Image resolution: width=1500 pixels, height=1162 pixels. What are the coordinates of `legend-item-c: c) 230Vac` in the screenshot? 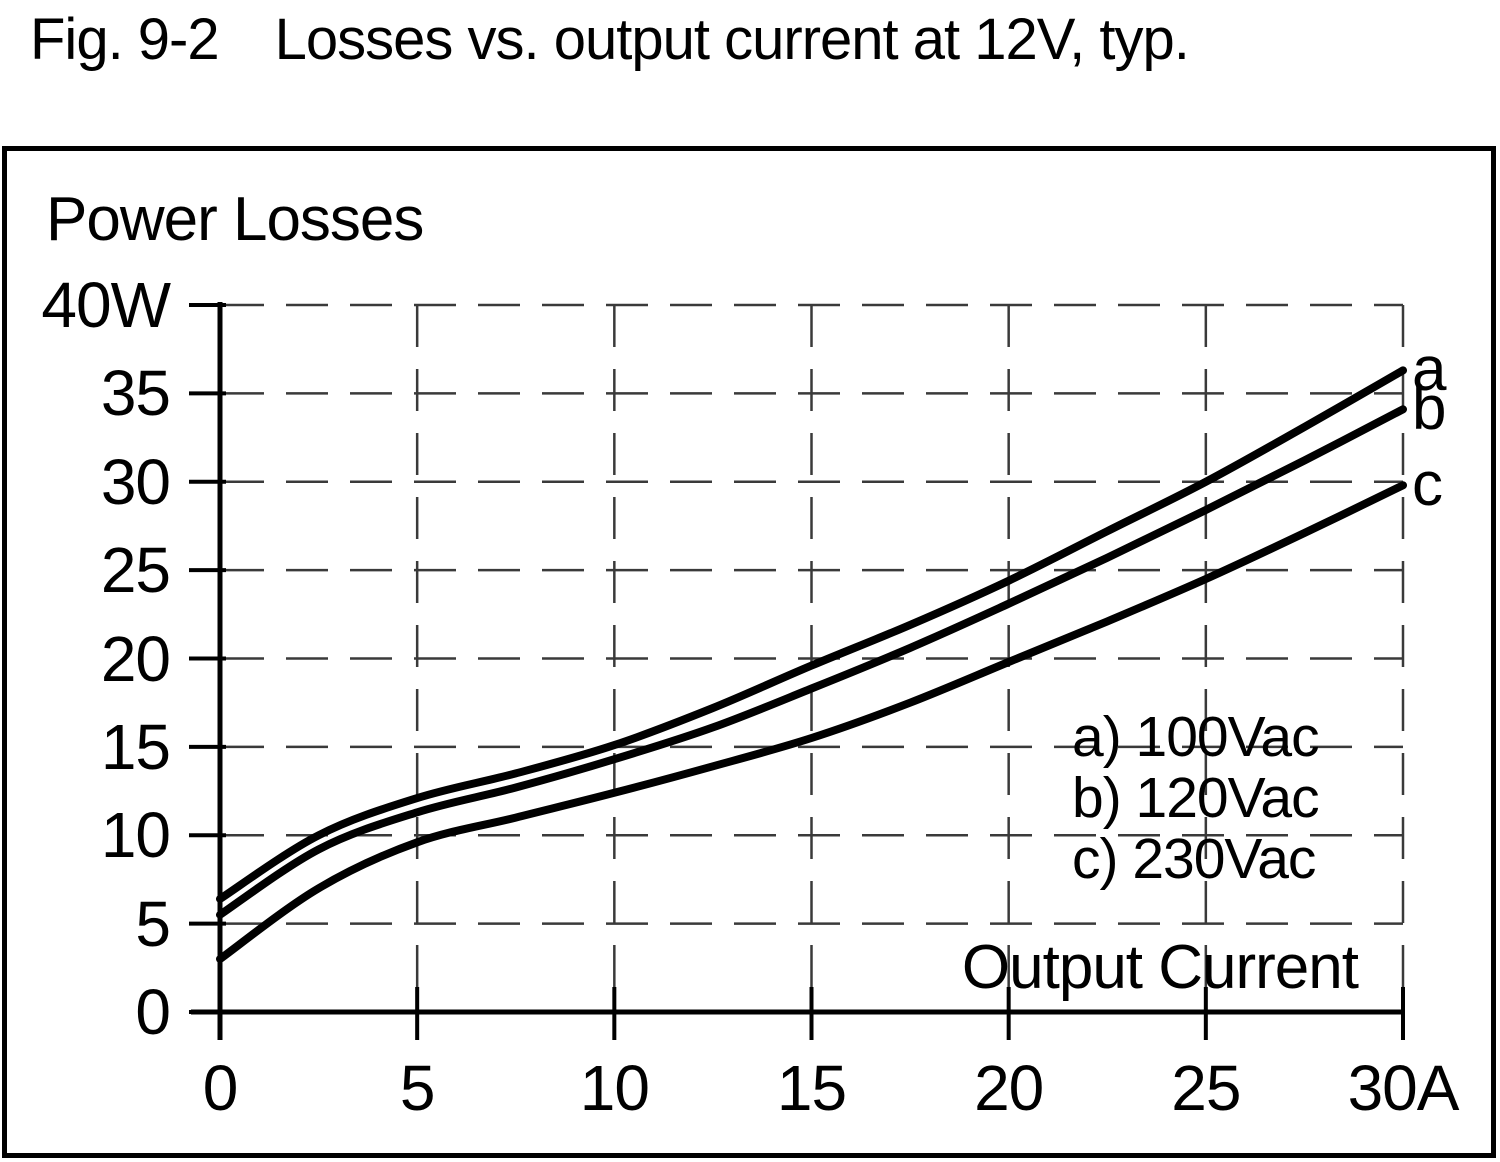 It's located at (1194, 859).